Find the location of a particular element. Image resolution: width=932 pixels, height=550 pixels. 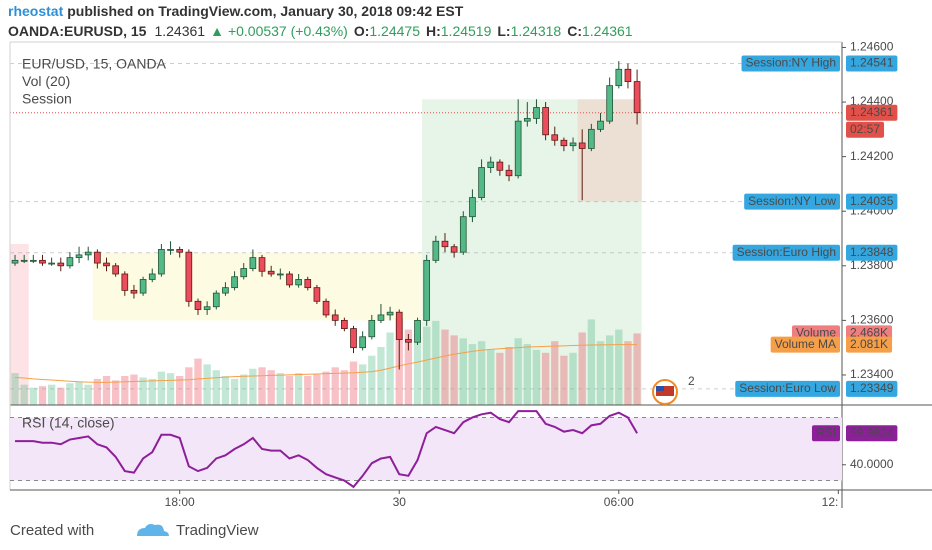

rsi-legend-box is located at coordinates (825, 433).